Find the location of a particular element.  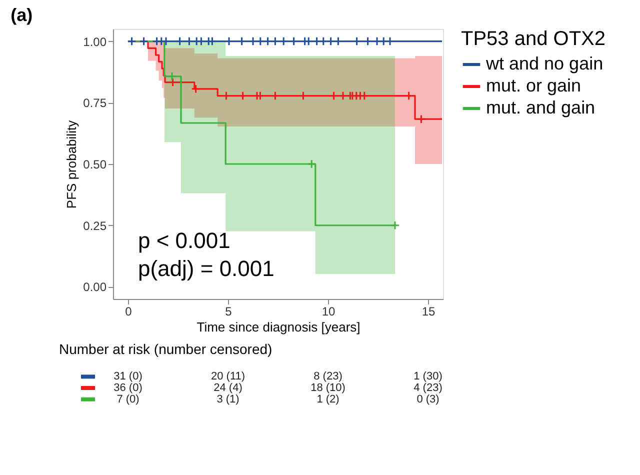

text: 0 (3) is located at coordinates (428, 399).